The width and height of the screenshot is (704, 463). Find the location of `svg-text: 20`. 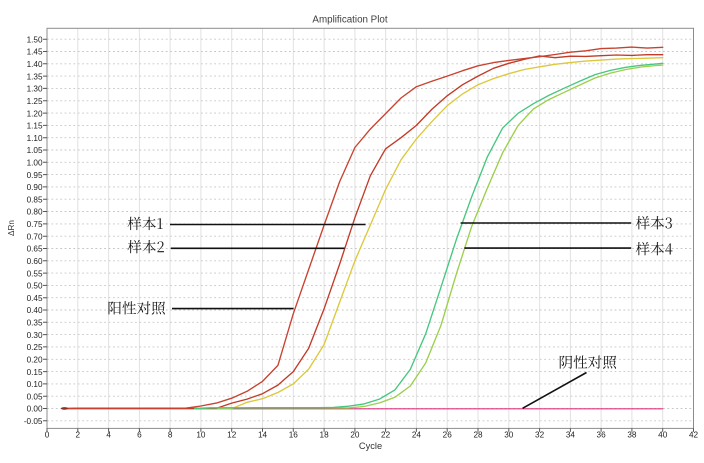

svg-text: 20 is located at coordinates (355, 435).